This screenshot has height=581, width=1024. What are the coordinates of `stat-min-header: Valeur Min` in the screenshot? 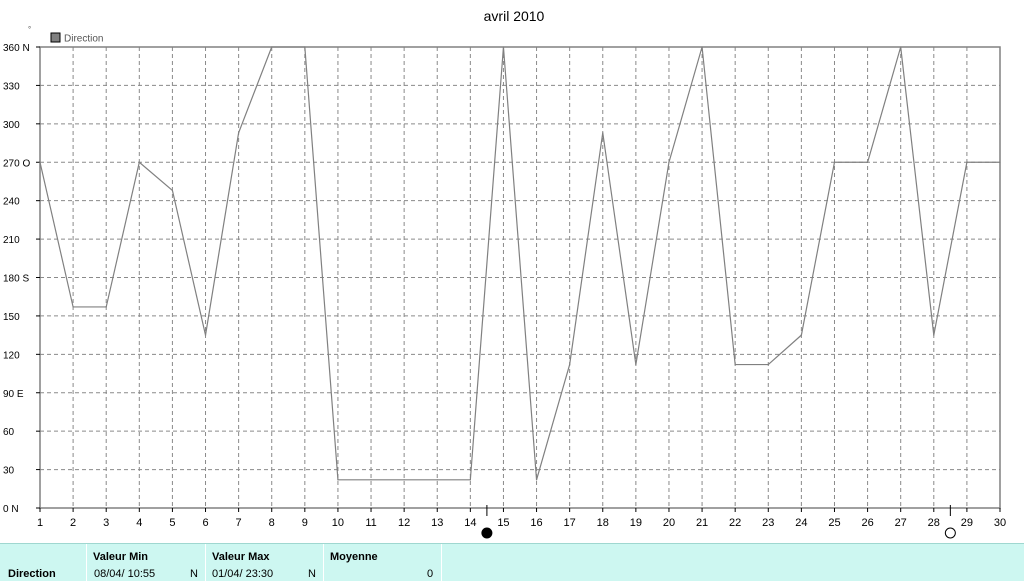 It's located at (121, 557).